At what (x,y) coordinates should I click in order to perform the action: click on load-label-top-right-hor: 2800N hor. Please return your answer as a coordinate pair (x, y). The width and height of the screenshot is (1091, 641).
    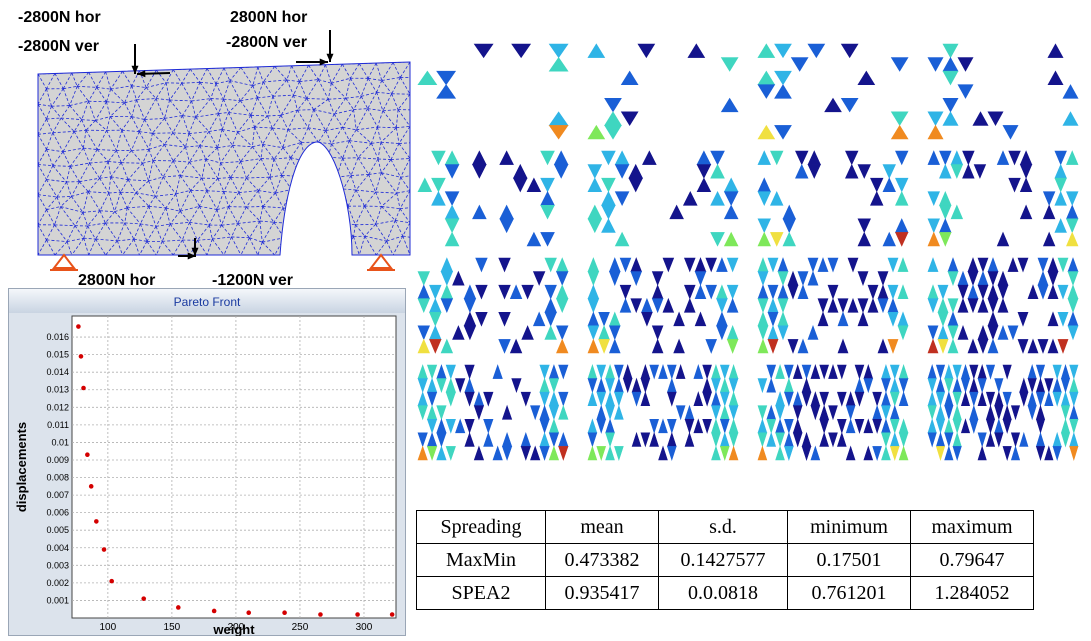
    Looking at the image, I should click on (268, 18).